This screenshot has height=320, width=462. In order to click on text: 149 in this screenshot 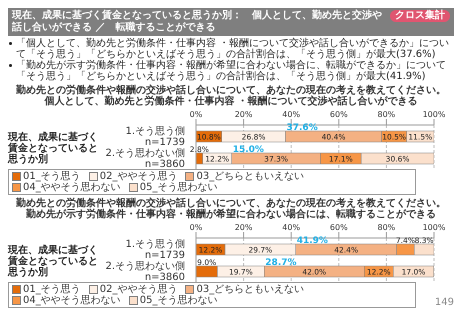, I will do `click(444, 302)`.